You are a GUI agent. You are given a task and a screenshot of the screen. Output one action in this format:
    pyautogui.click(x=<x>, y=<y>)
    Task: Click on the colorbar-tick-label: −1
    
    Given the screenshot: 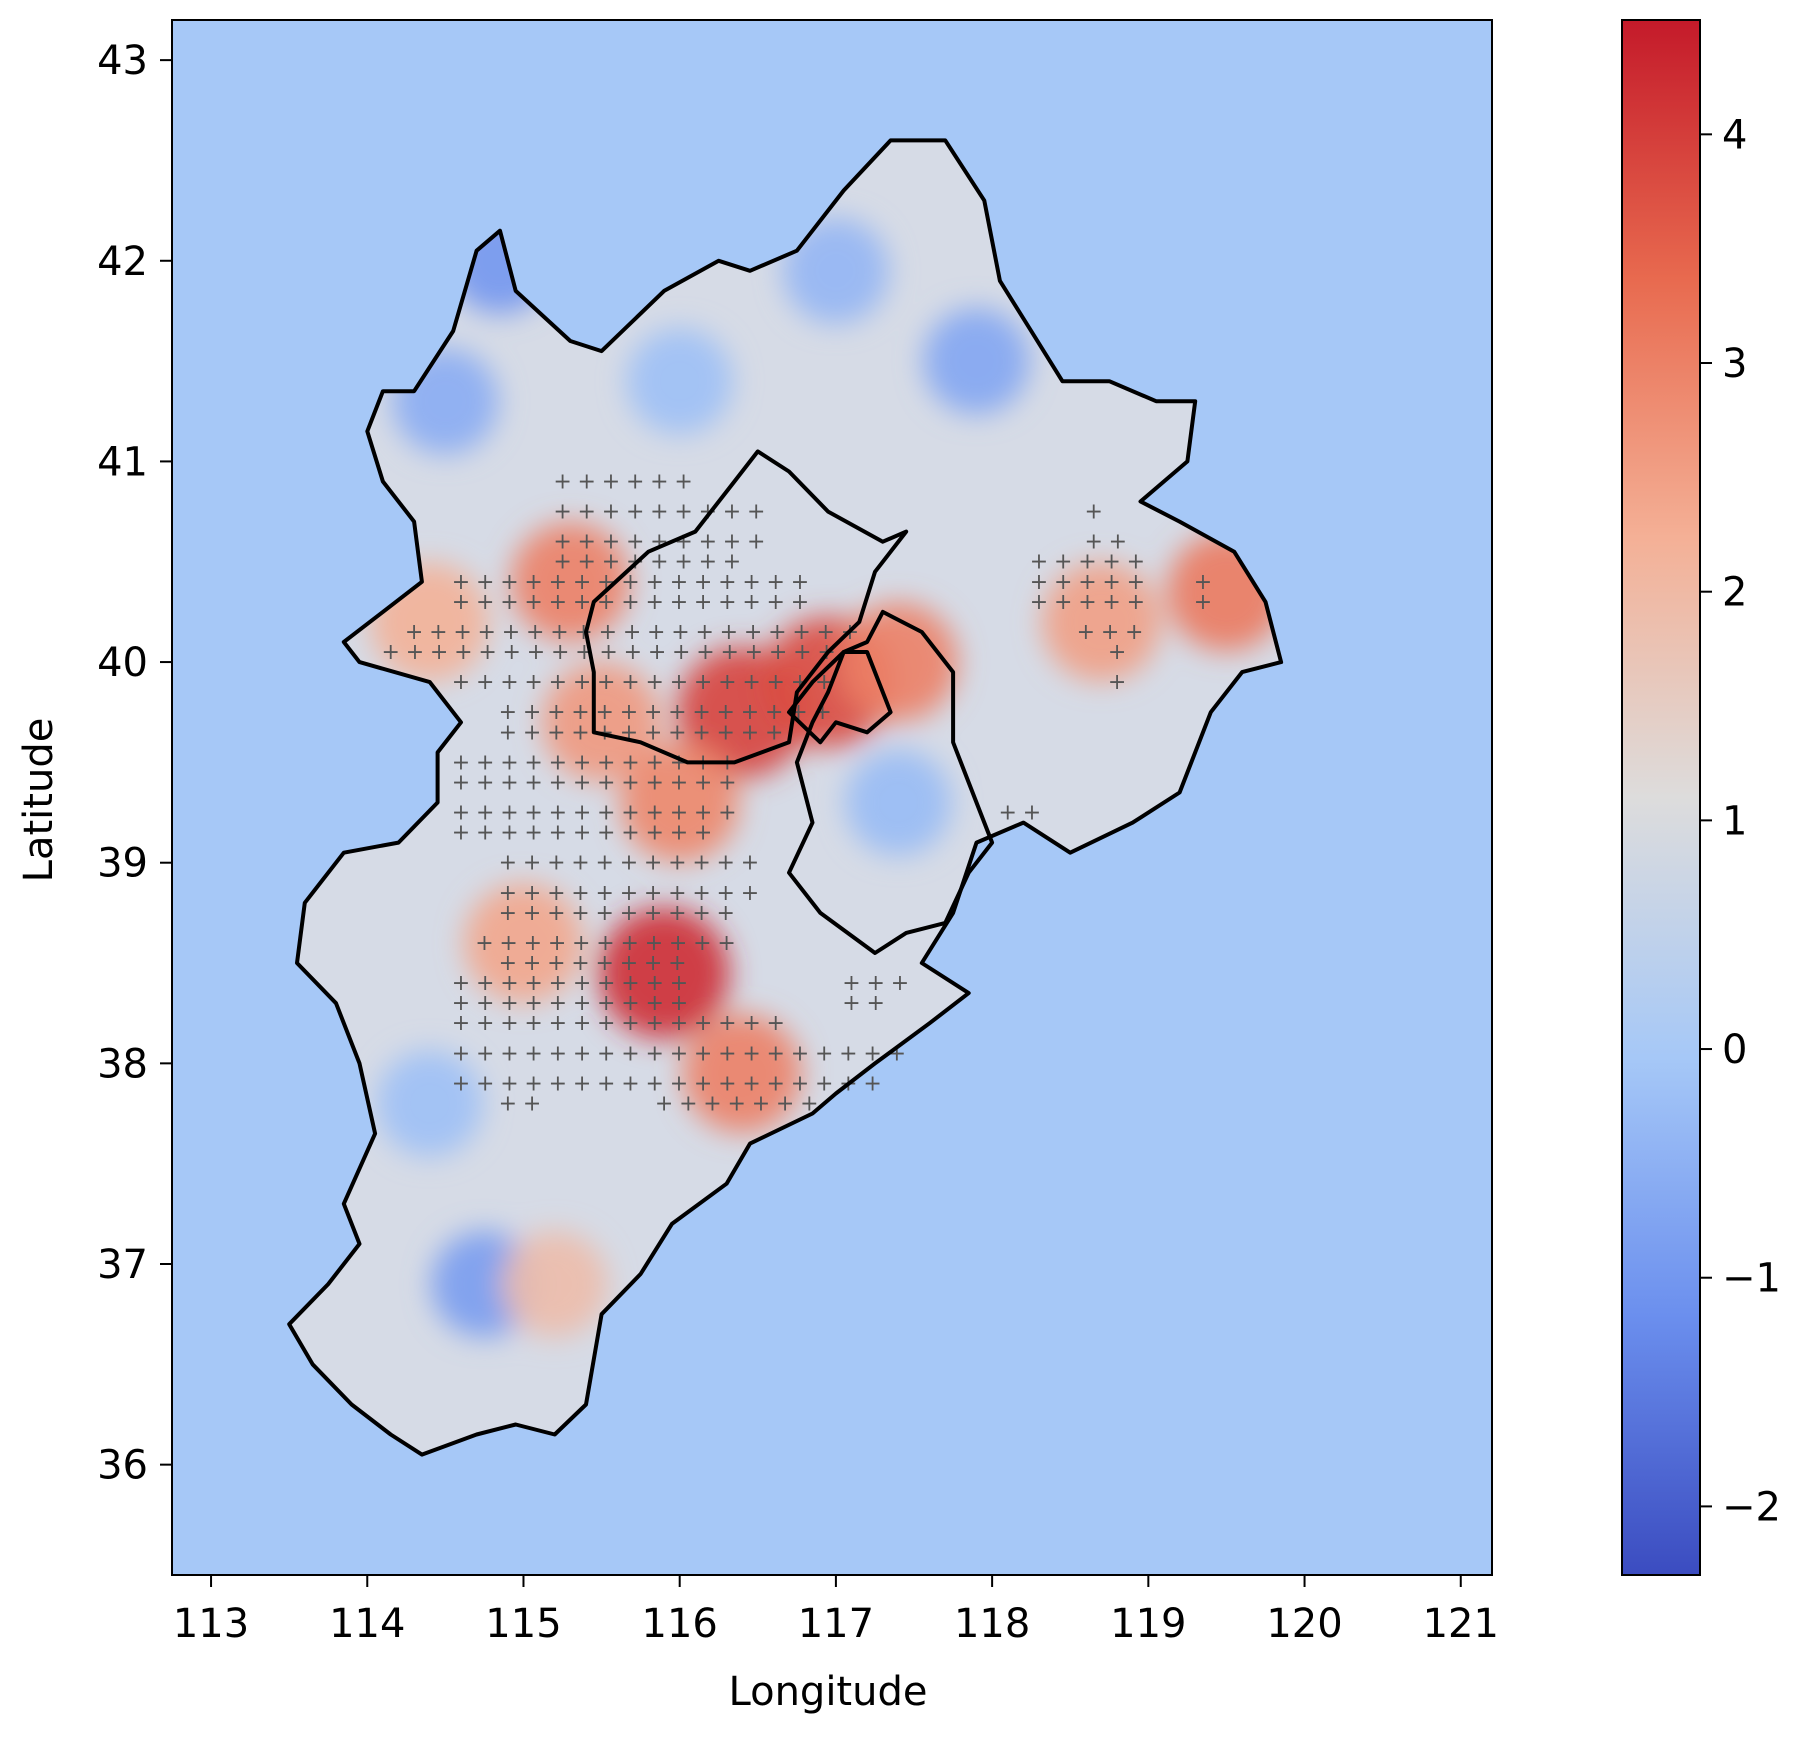 What is the action you would take?
    pyautogui.click(x=1751, y=1279)
    